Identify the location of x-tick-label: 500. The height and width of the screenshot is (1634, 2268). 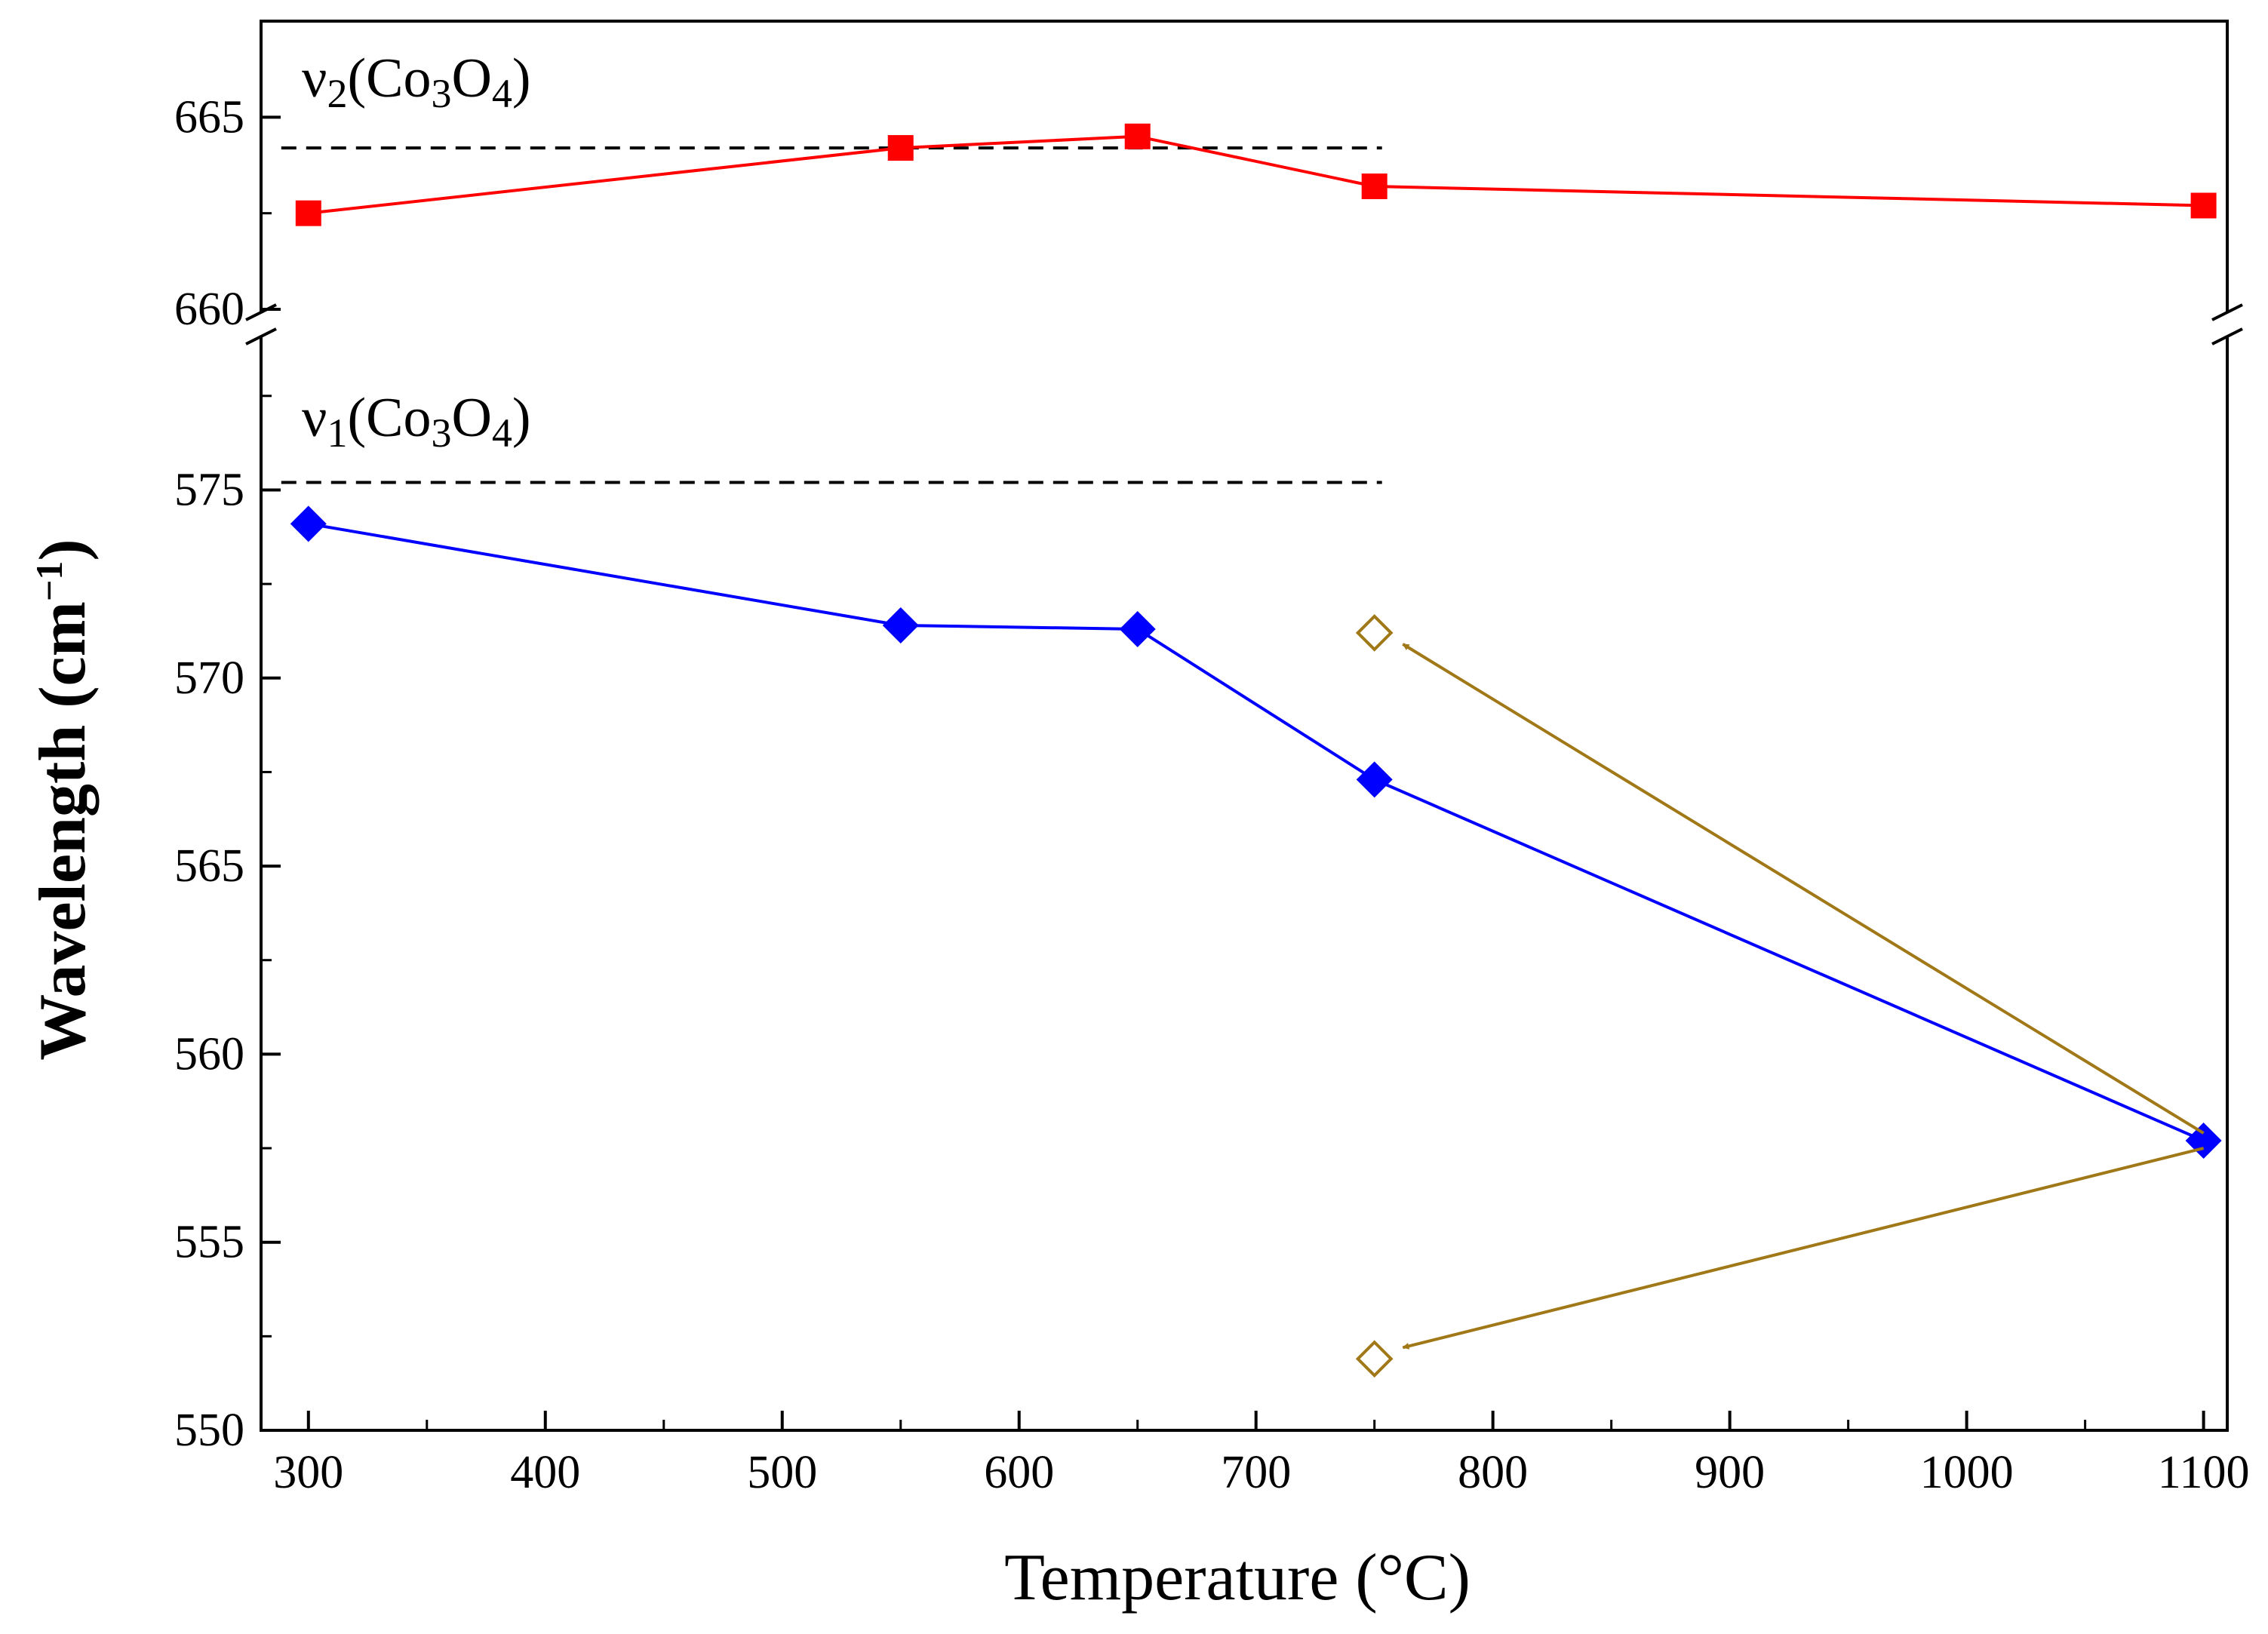
(782, 1472).